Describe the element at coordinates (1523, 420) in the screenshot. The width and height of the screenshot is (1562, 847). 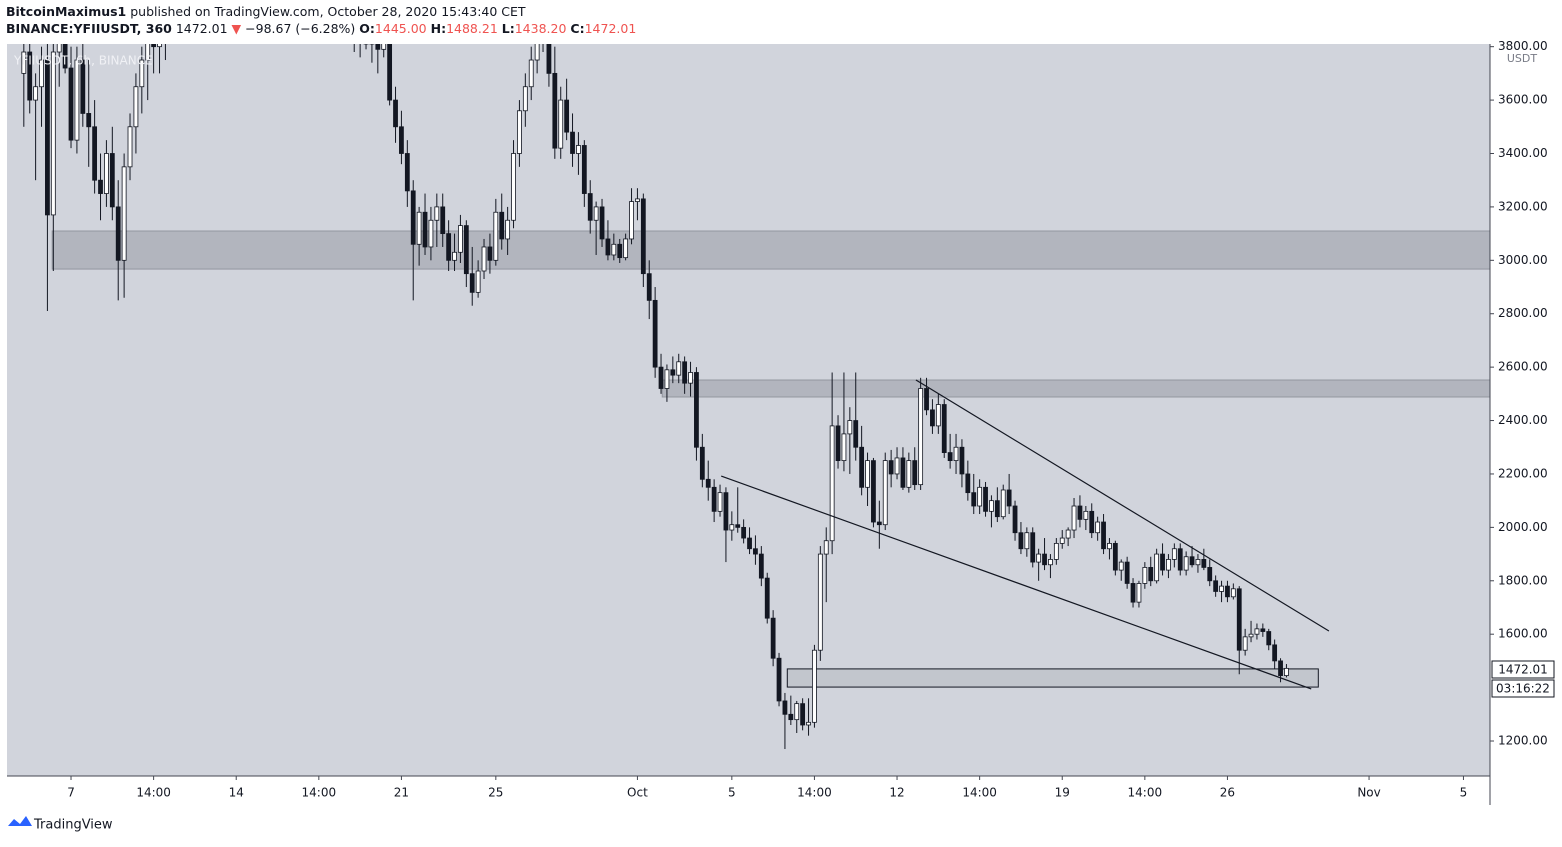
I see `y-tick-label: 2400.00` at that location.